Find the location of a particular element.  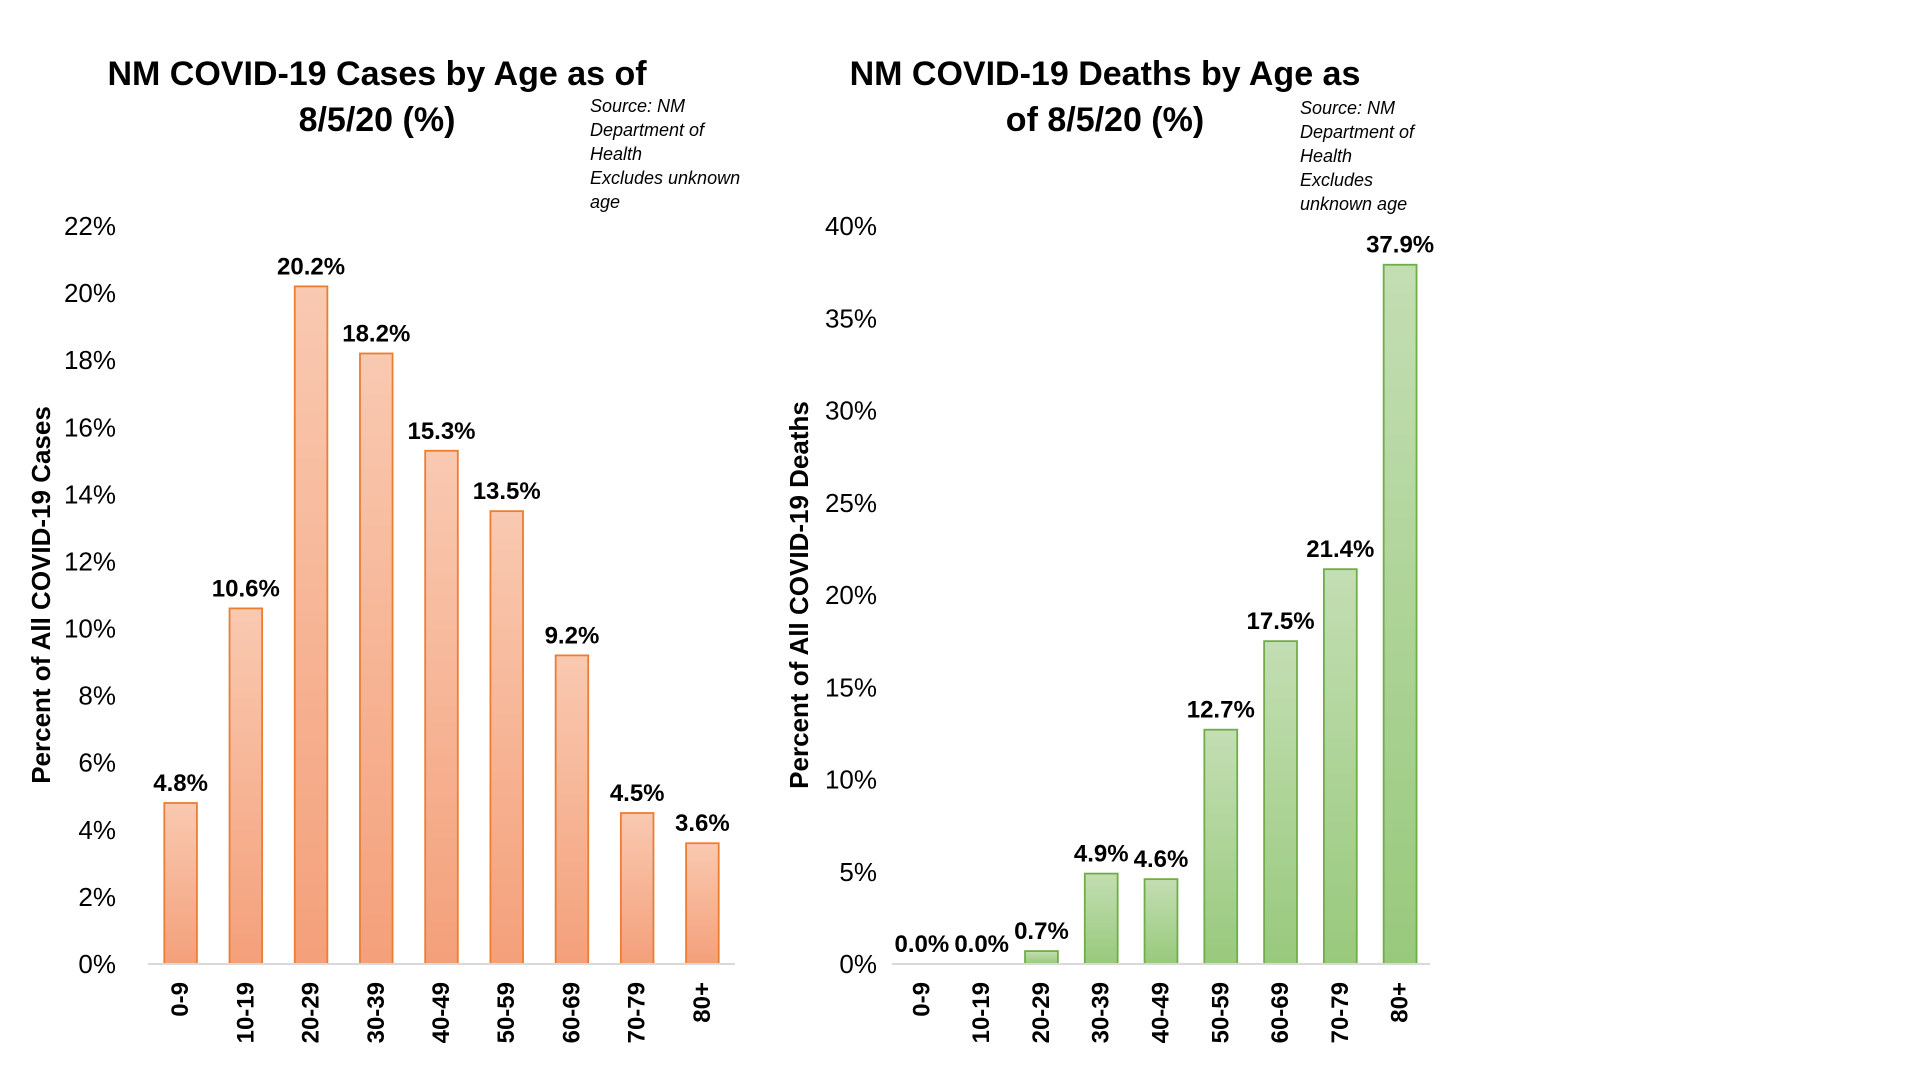

deaths-category-label: 20-29 is located at coordinates (1041, 1012).